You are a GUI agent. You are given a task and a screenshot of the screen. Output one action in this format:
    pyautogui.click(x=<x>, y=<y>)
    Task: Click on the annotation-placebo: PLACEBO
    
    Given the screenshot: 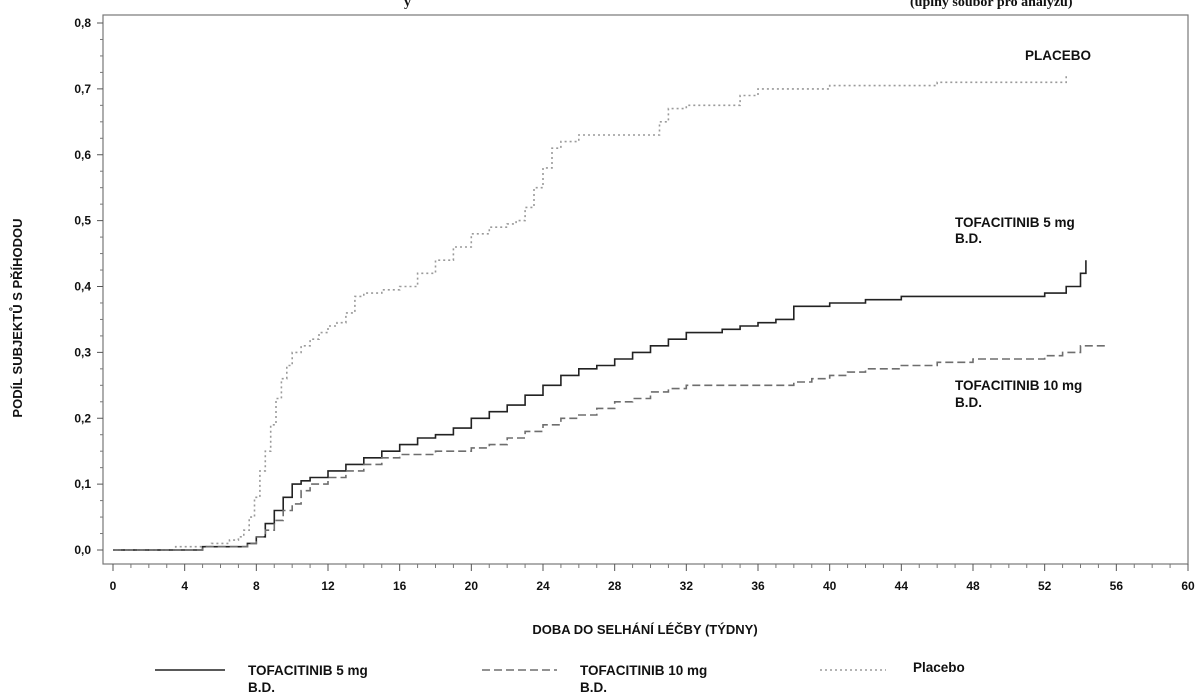 What is the action you would take?
    pyautogui.click(x=1058, y=55)
    